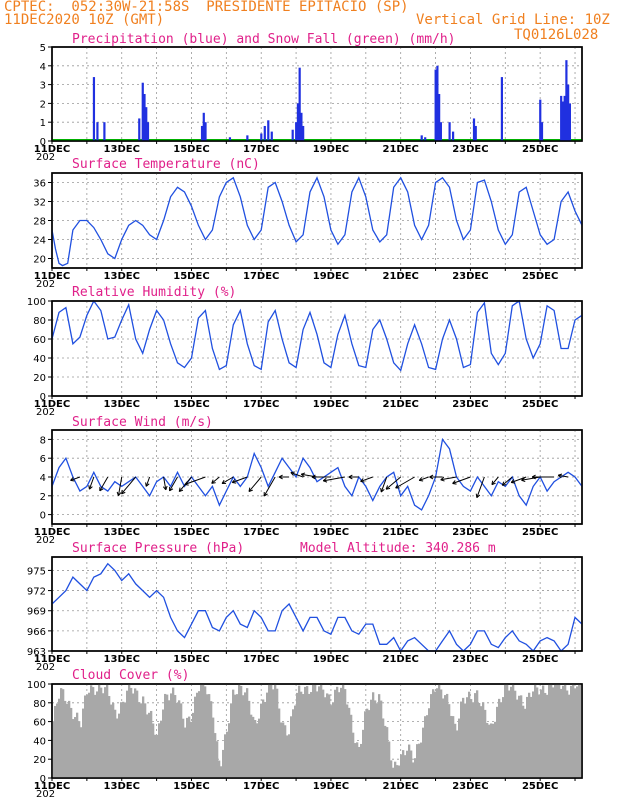 This screenshot has height=800, width=618. I want to click on series-line, so click(317, 607).